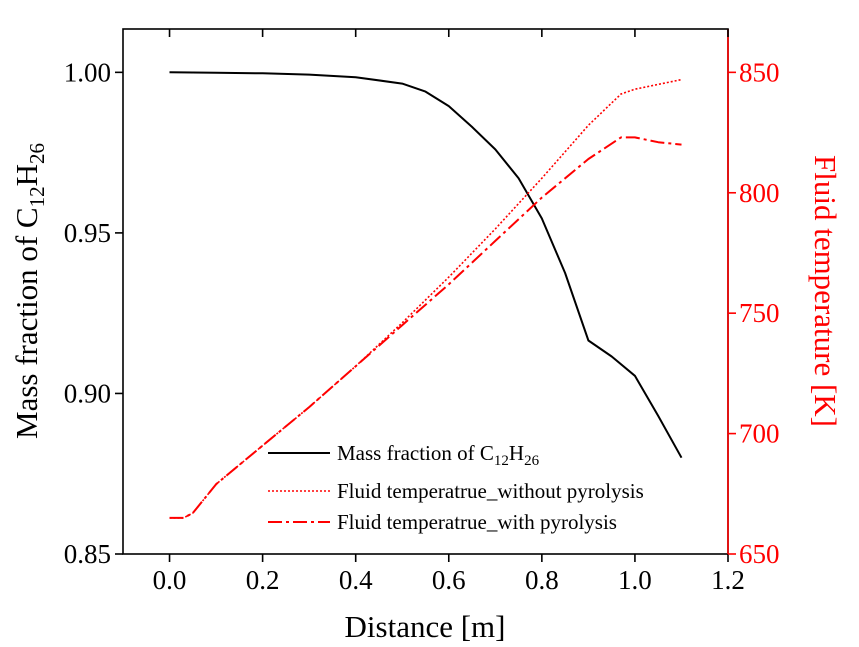 This screenshot has width=859, height=647. What do you see at coordinates (449, 580) in the screenshot?
I see `x-tick-label: 0.6` at bounding box center [449, 580].